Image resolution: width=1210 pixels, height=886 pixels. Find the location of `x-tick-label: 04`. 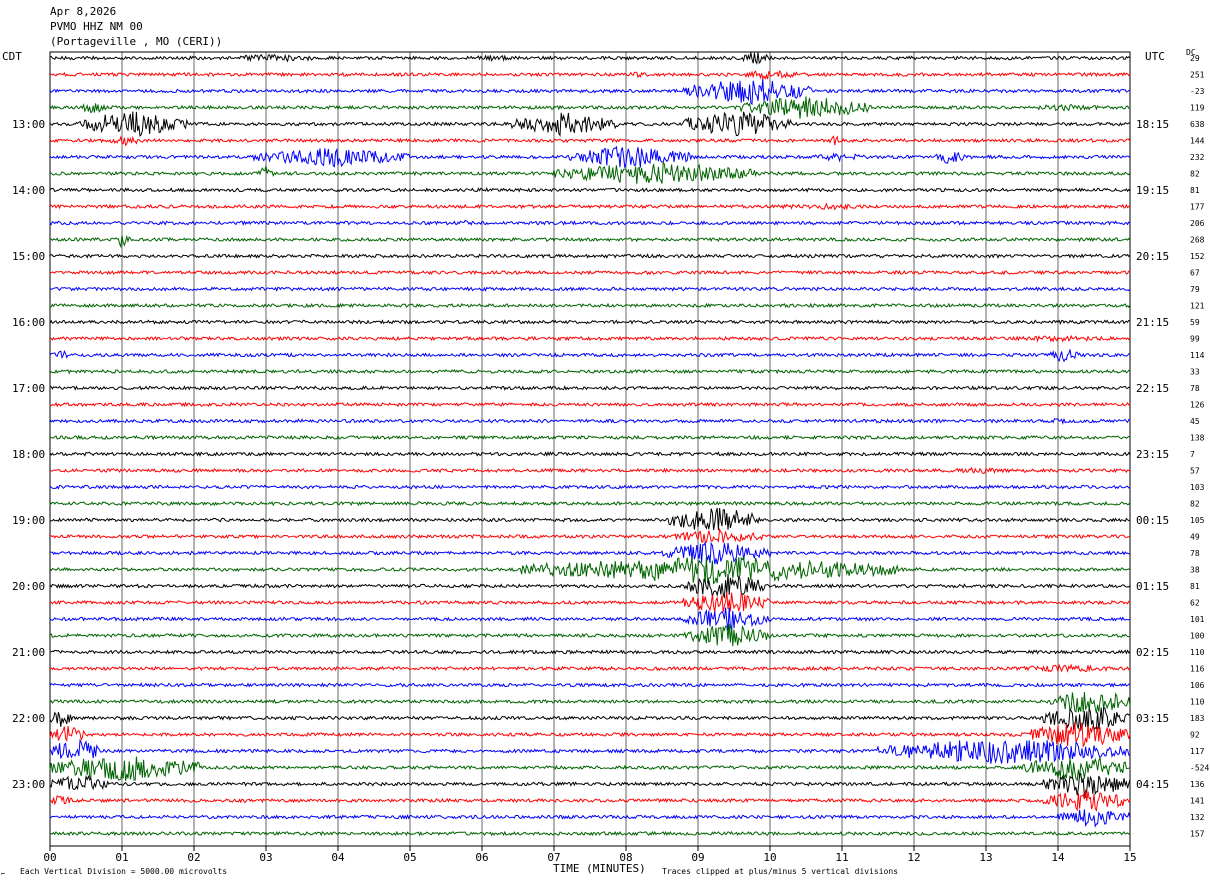

x-tick-label: 04 is located at coordinates (338, 857).